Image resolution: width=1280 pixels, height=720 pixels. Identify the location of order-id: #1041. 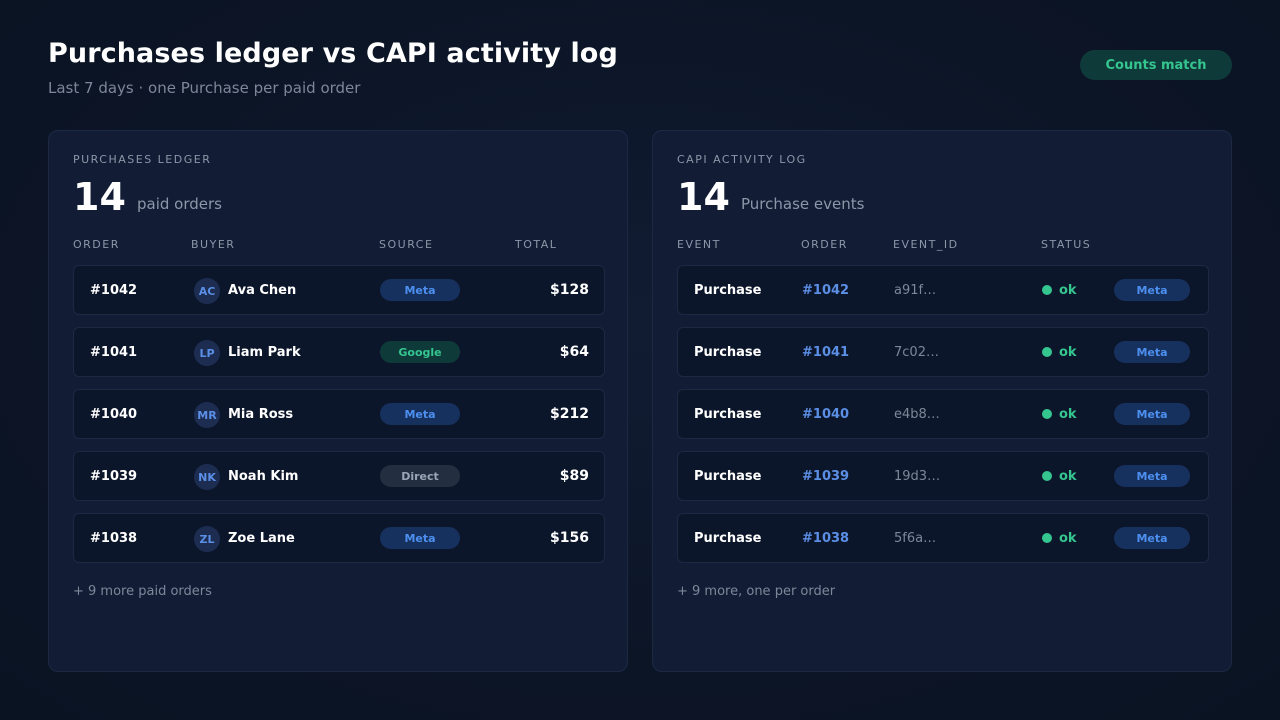
(114, 352).